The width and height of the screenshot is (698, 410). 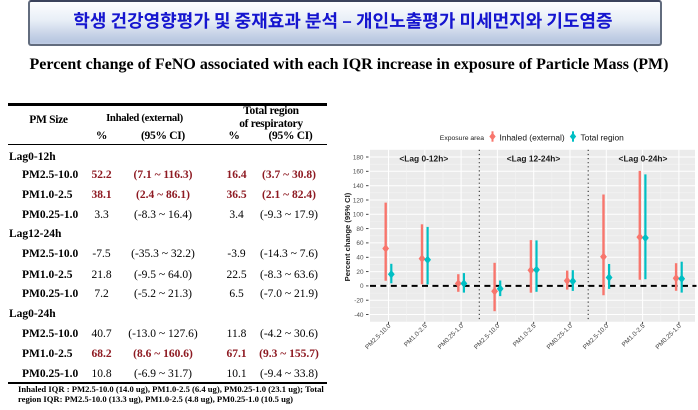 What do you see at coordinates (359, 301) in the screenshot?
I see `svg-text: -20` at bounding box center [359, 301].